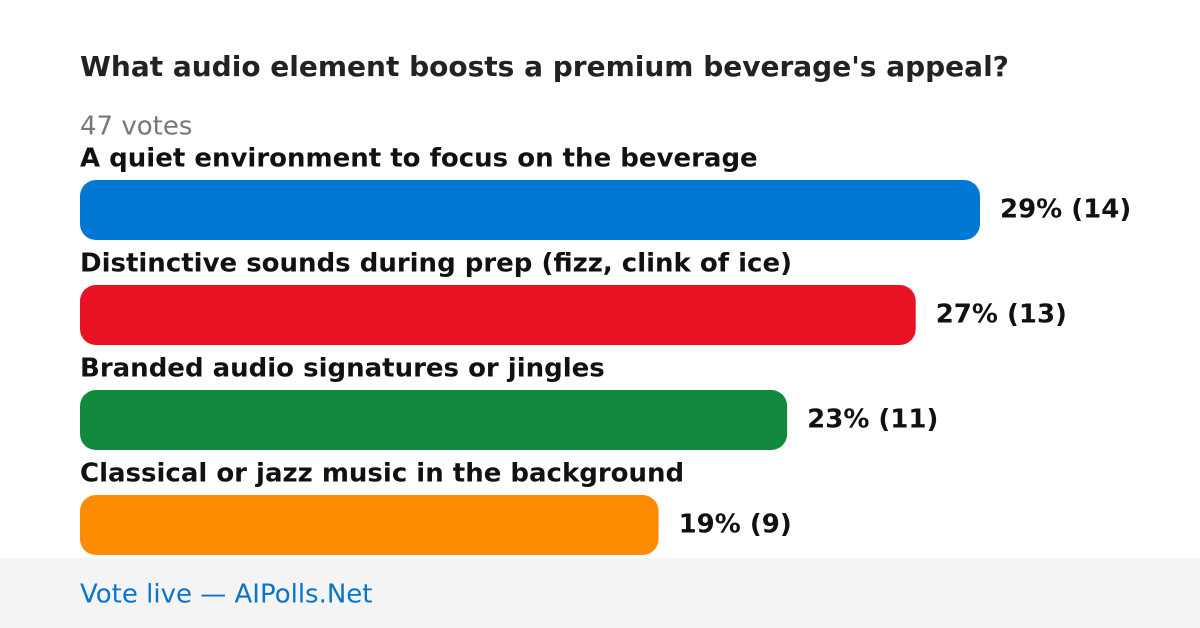 The height and width of the screenshot is (628, 1200). Describe the element at coordinates (136, 127) in the screenshot. I see `vote-count: 47 votes` at that location.